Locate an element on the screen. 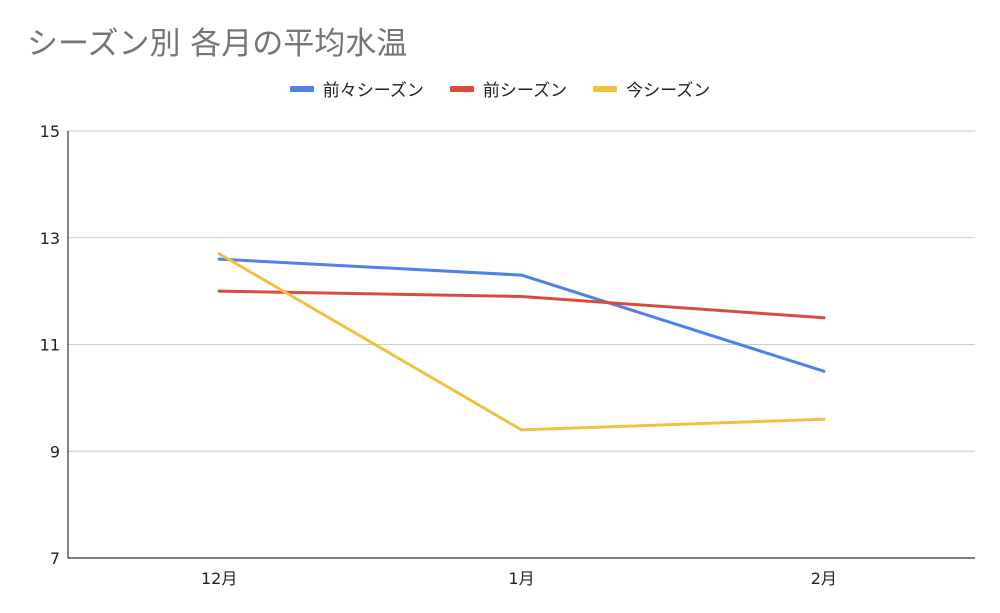  x-tick-label: 2月 is located at coordinates (824, 578).